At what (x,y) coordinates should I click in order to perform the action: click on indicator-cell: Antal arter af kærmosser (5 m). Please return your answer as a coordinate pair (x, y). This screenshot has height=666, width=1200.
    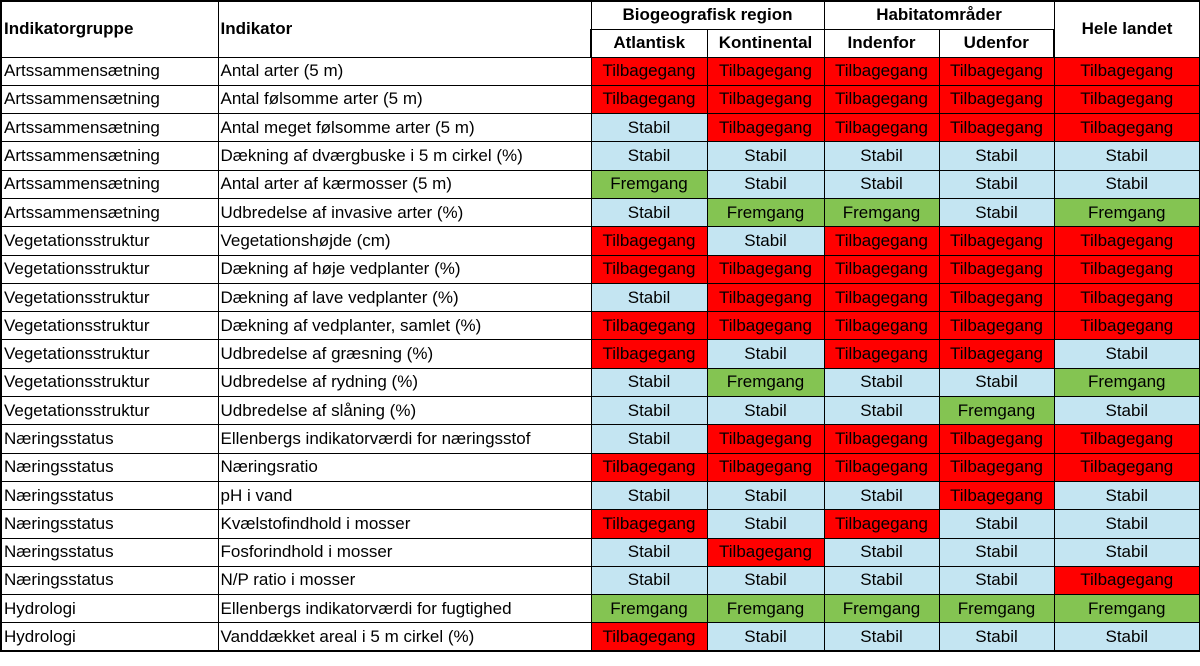
    Looking at the image, I should click on (404, 184).